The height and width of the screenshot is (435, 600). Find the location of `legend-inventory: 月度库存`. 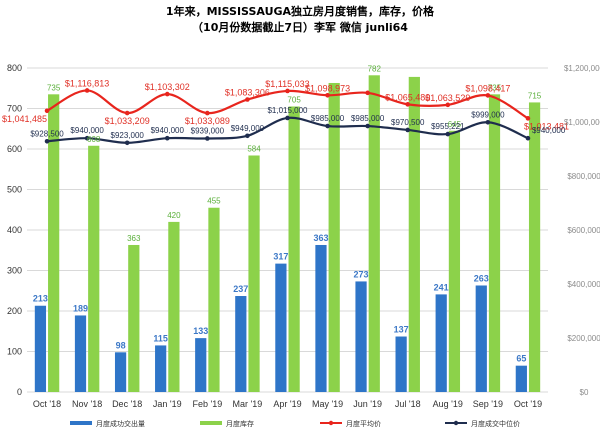

legend-inventory: 月度库存 is located at coordinates (227, 423).